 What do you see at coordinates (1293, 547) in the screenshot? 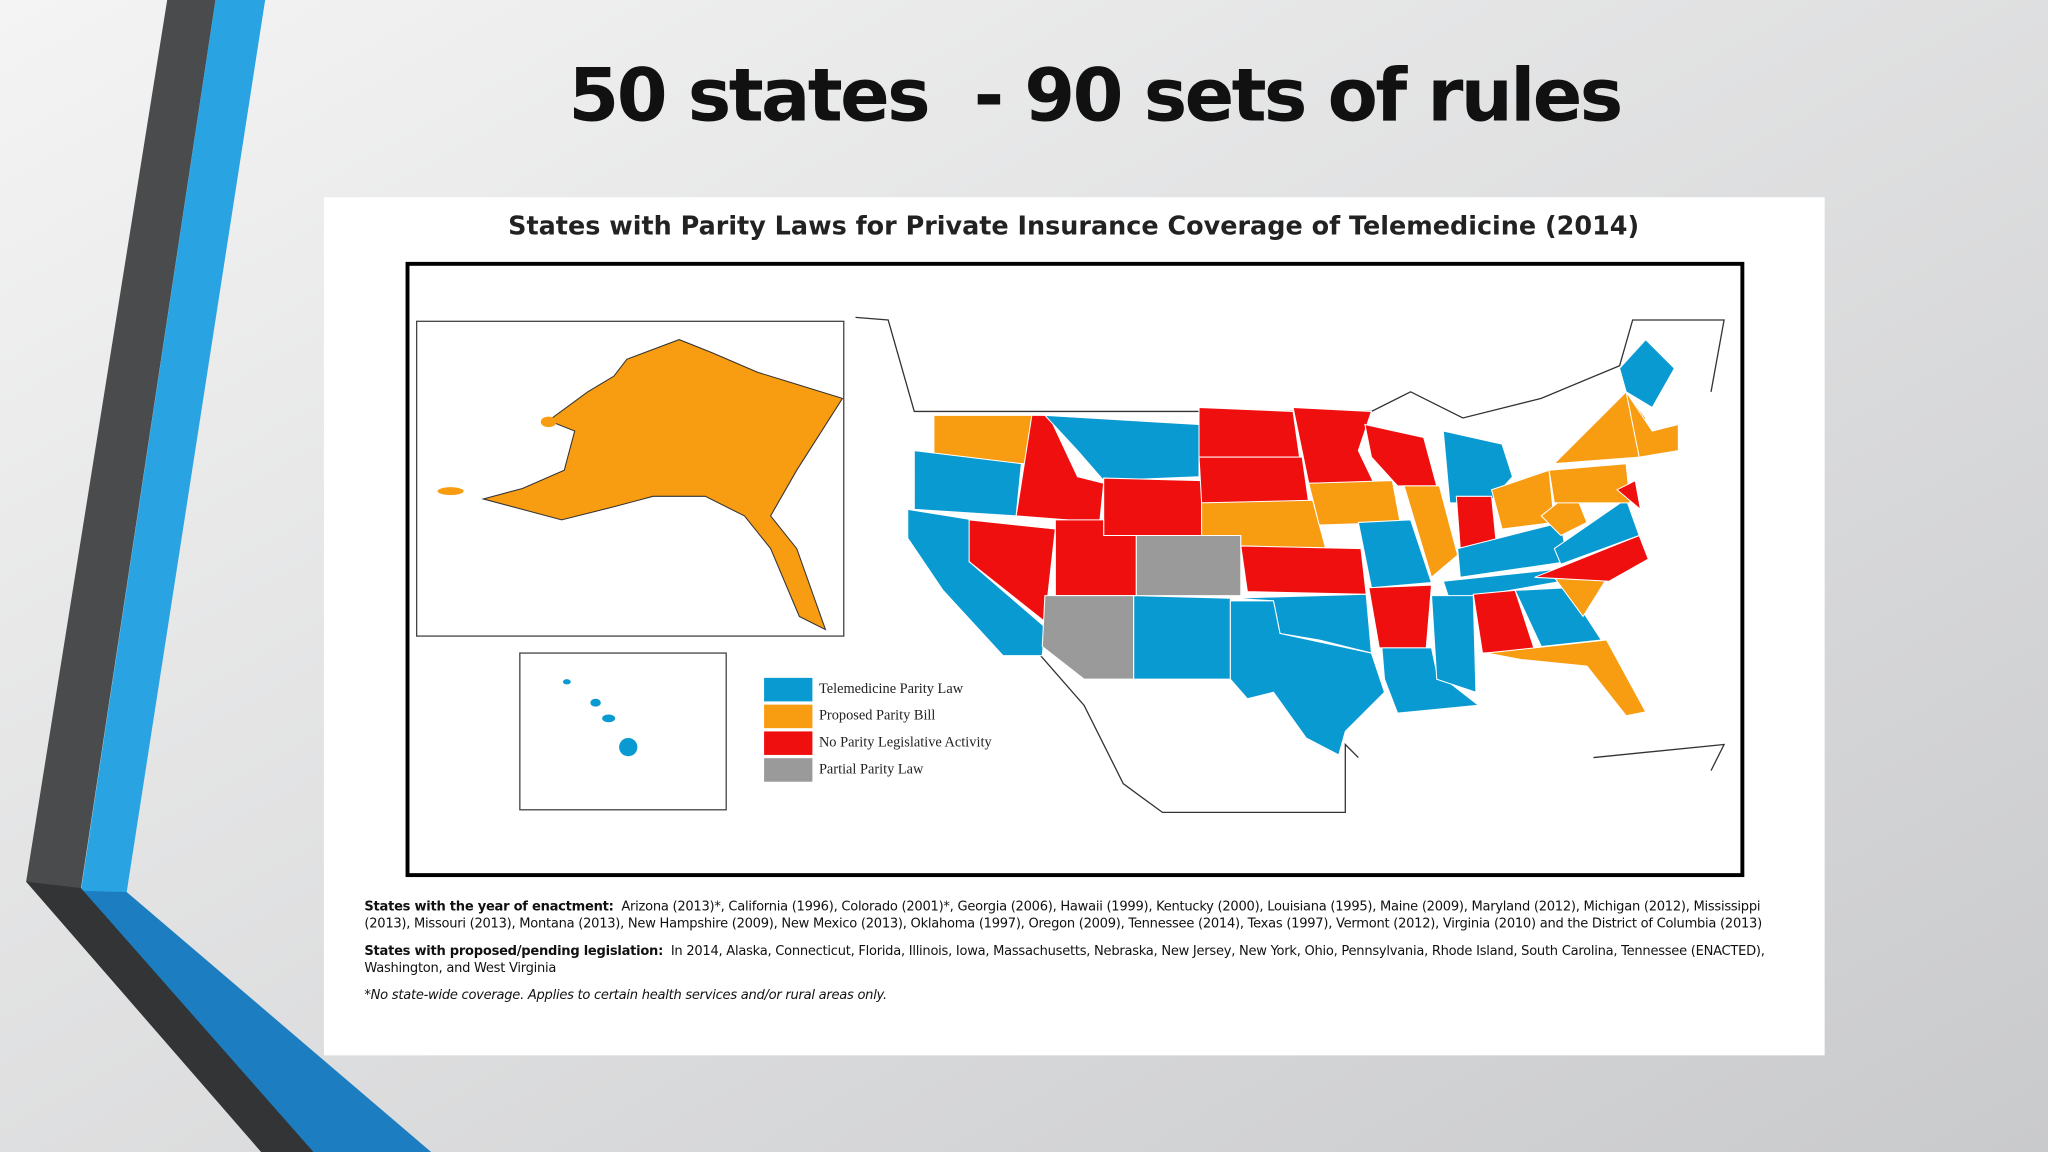
I see `contiguous-states` at bounding box center [1293, 547].